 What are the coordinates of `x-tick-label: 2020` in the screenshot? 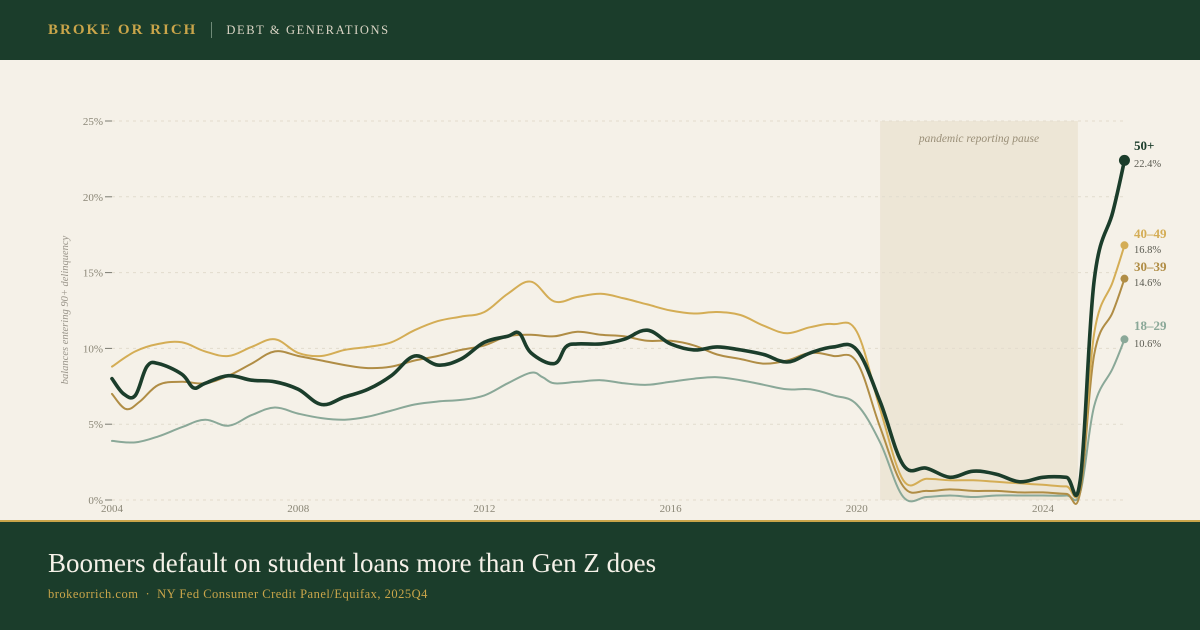 It's located at (857, 509).